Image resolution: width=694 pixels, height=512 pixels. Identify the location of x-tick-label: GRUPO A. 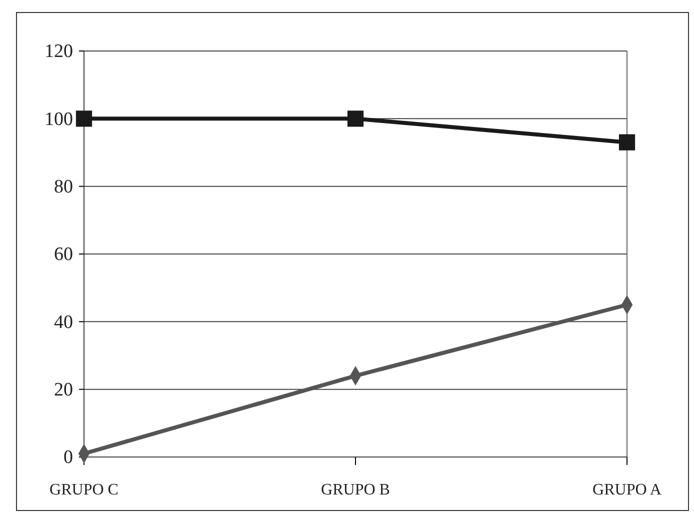
(627, 489).